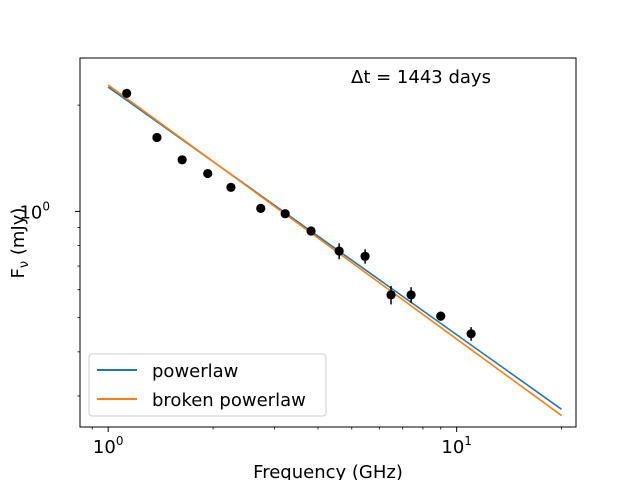  I want to click on legend-box, so click(207, 385).